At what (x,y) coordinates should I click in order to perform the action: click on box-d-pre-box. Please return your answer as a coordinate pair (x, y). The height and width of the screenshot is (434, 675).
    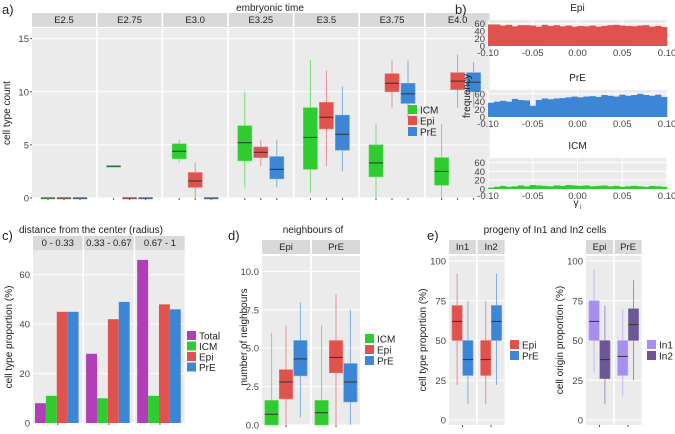
    Looking at the image, I should click on (300, 358).